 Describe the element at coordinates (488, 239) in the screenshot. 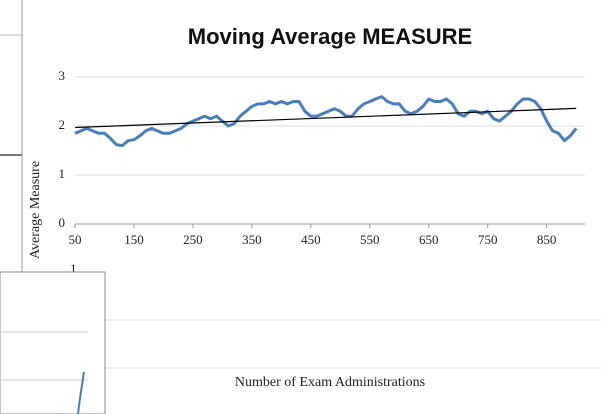

I see `x-tick-label: 750` at that location.